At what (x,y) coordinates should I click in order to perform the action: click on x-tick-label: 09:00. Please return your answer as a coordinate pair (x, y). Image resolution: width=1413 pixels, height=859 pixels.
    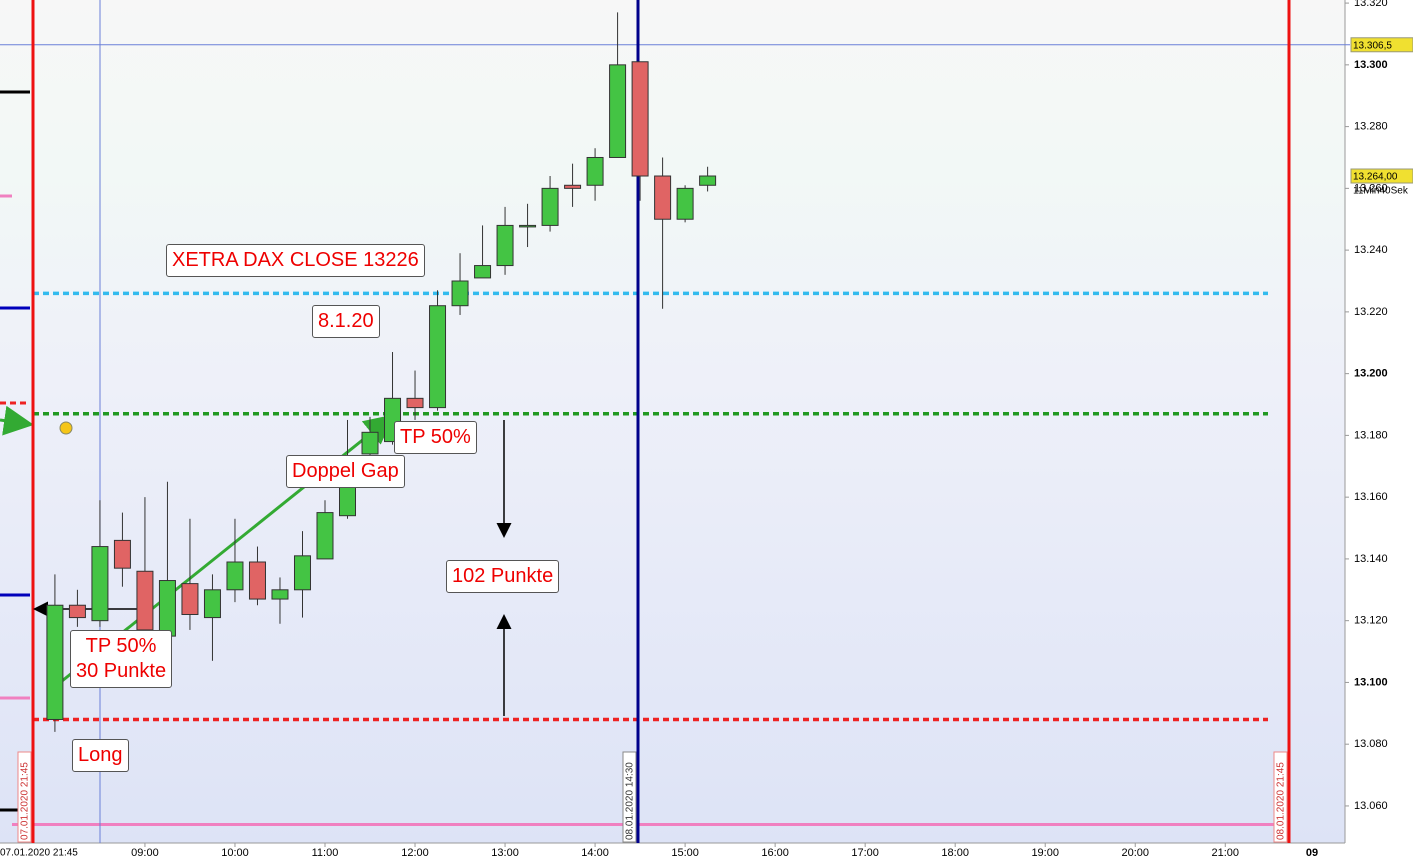
    Looking at the image, I should click on (145, 853).